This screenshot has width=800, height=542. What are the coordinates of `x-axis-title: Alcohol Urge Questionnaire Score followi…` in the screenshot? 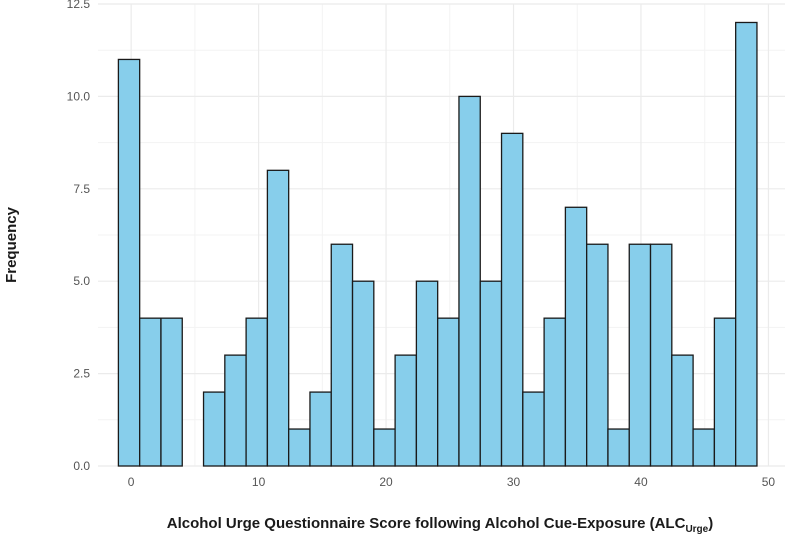 It's located at (440, 525).